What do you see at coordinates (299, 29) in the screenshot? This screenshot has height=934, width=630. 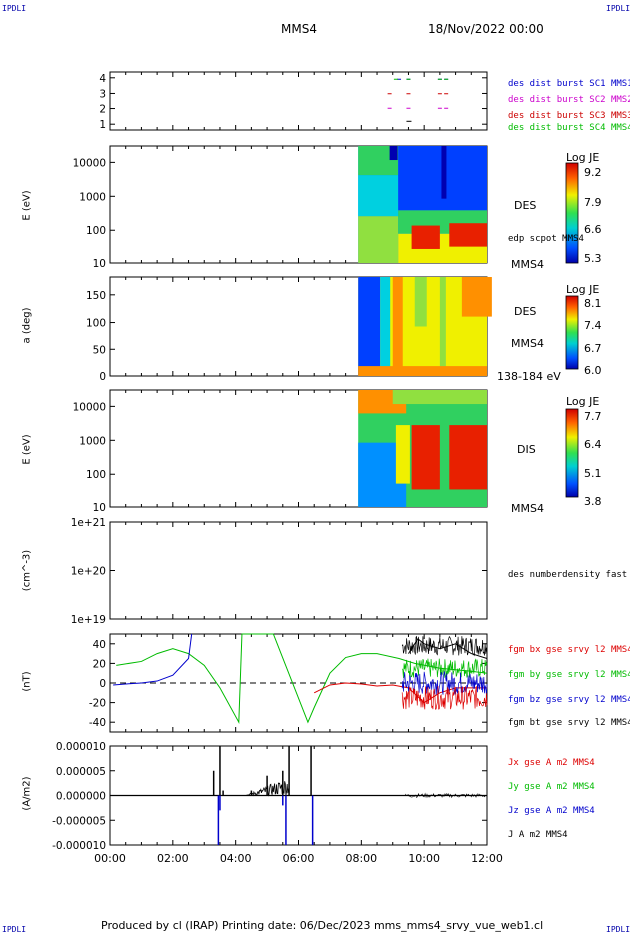 I see `spacecraft-title: MMS4` at bounding box center [299, 29].